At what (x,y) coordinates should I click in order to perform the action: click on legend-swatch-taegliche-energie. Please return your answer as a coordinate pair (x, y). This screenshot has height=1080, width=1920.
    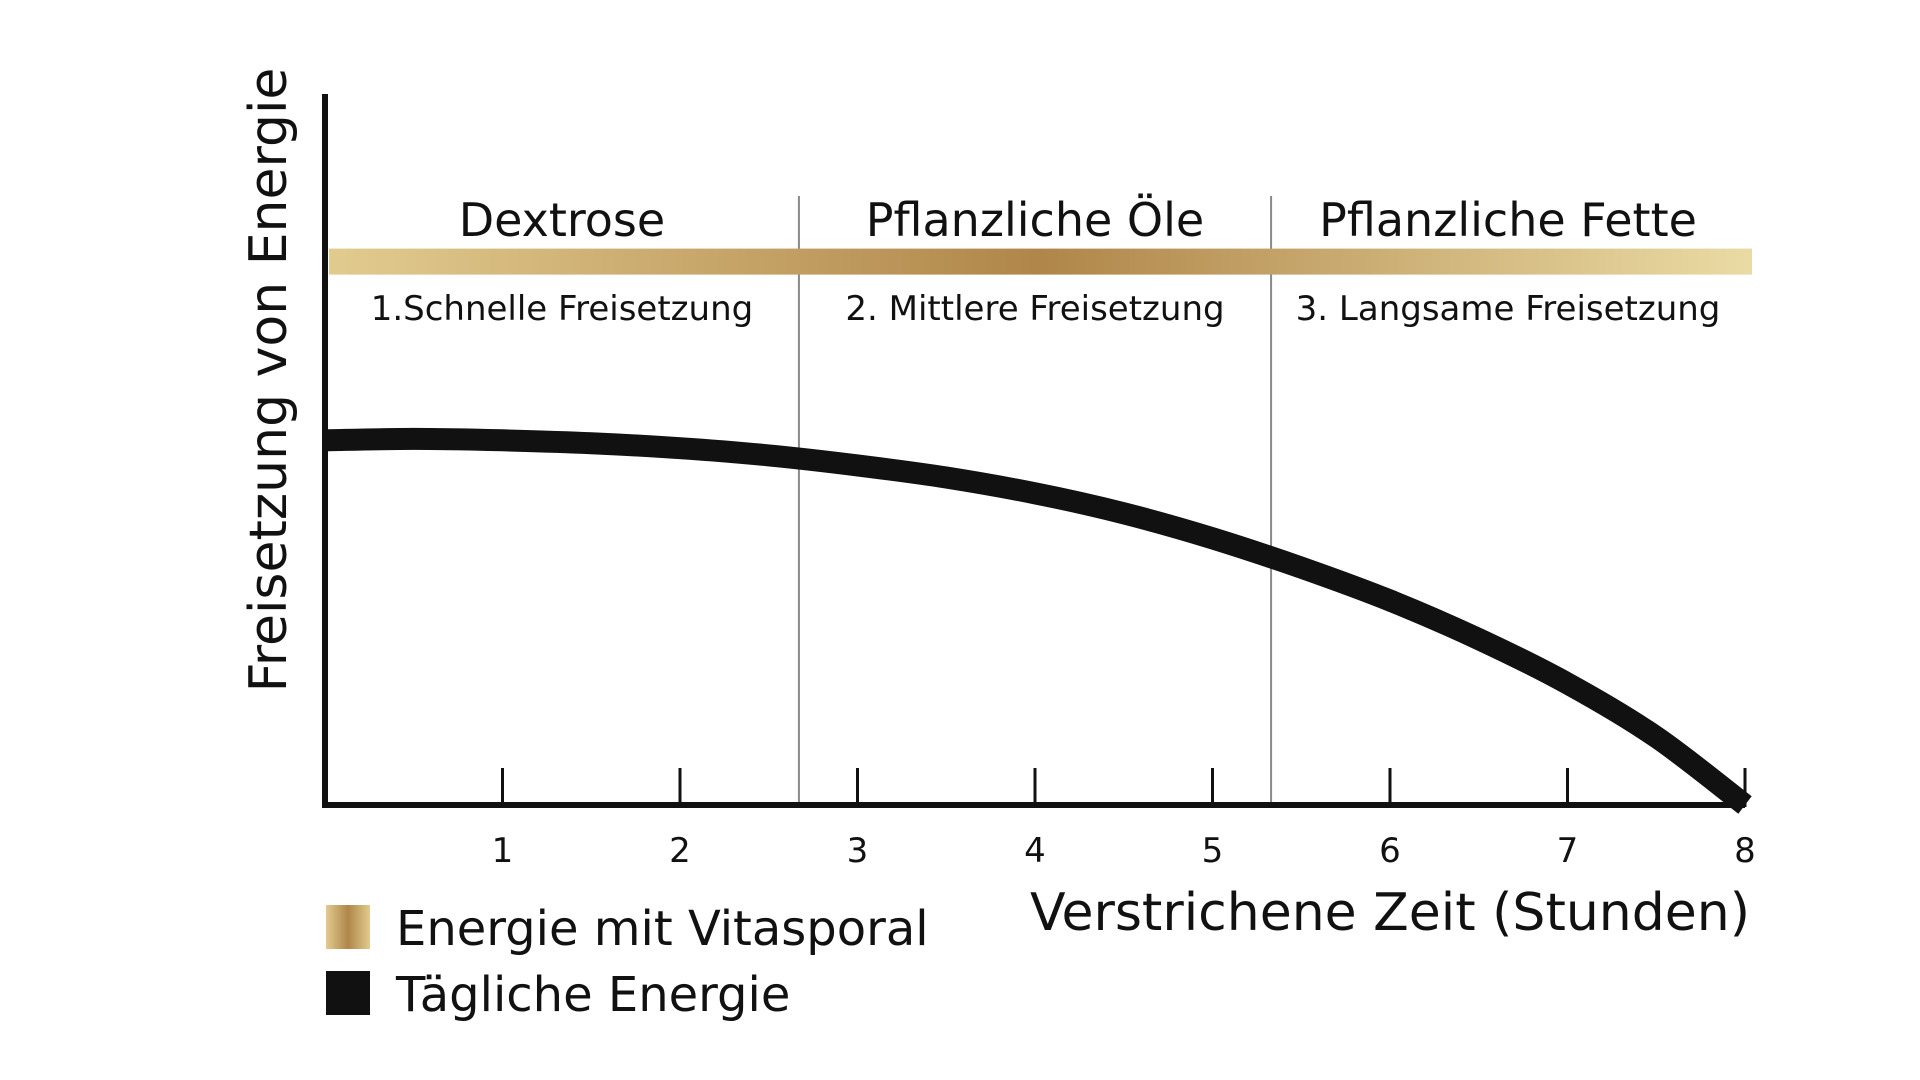
    Looking at the image, I should click on (348, 993).